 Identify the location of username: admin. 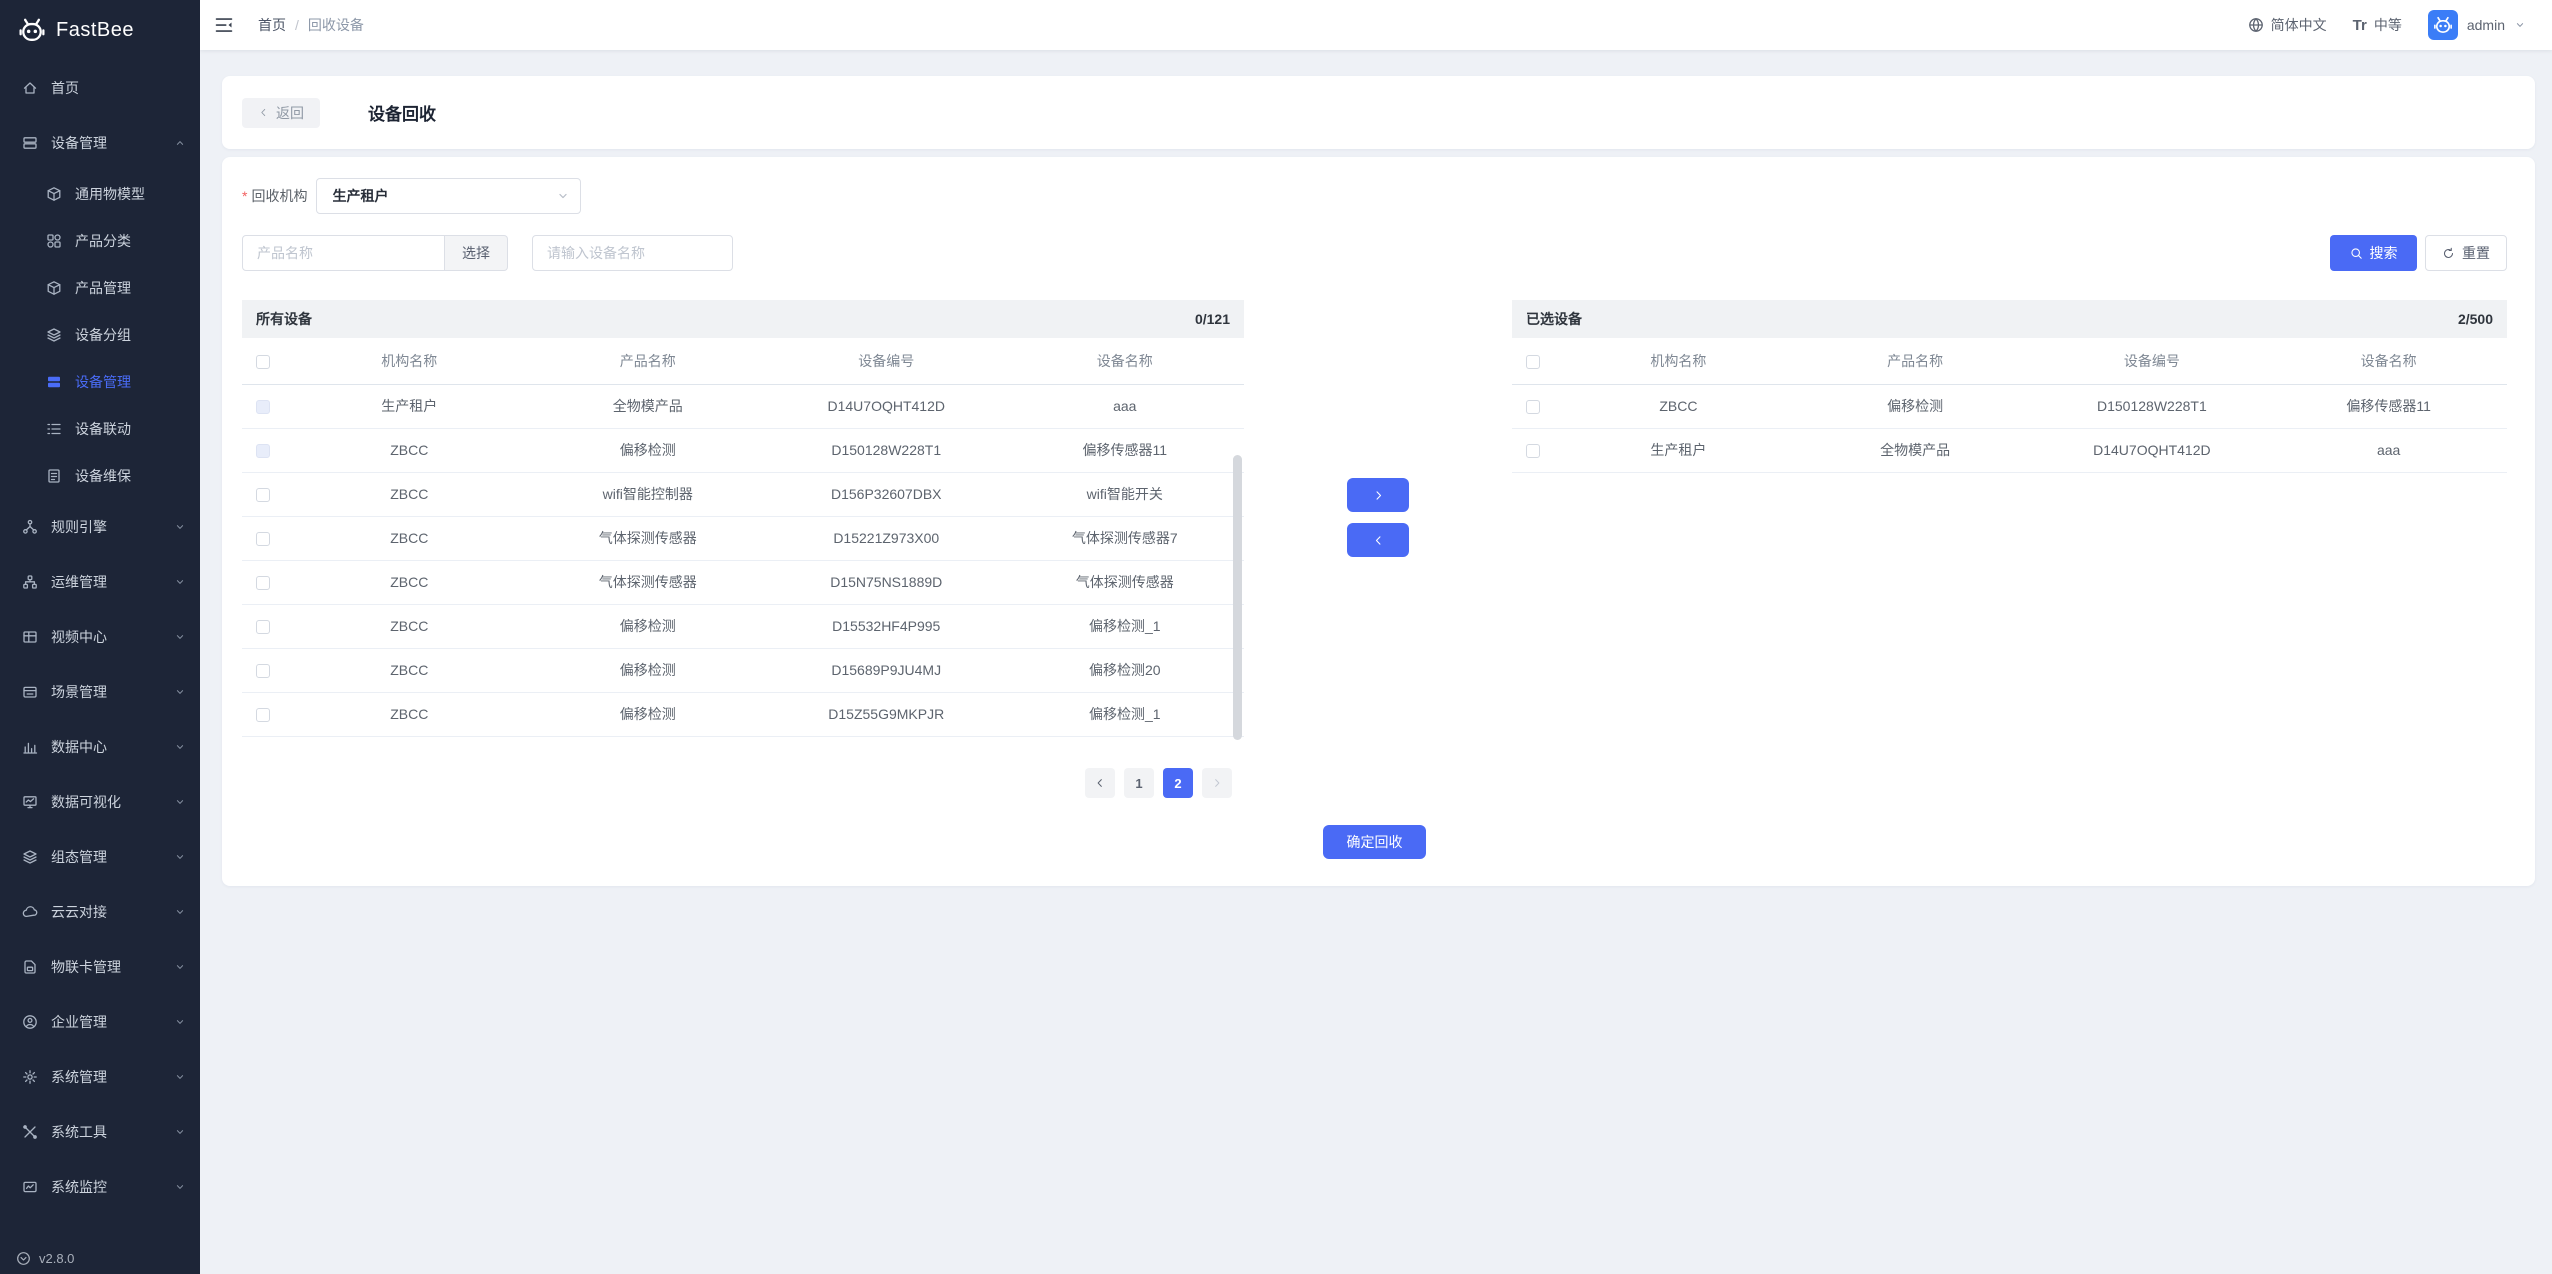
(2485, 25).